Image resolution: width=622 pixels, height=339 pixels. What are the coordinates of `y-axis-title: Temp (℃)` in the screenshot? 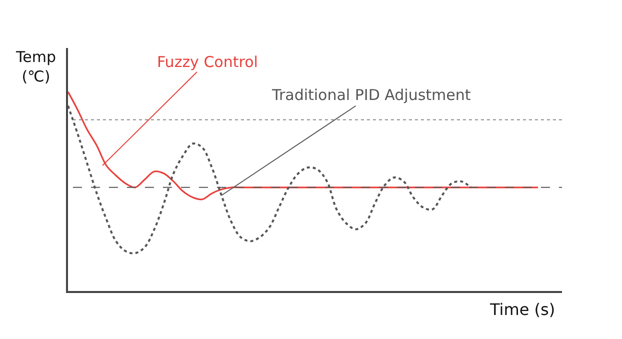 It's located at (35, 67).